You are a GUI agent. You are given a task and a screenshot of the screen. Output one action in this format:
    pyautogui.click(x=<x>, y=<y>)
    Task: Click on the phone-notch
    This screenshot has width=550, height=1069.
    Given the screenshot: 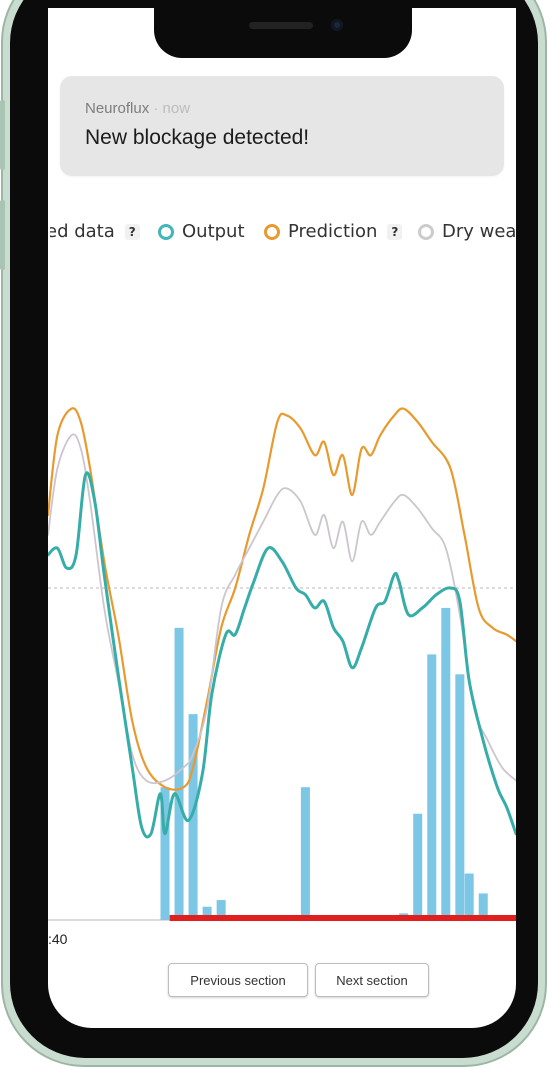 What is the action you would take?
    pyautogui.click(x=283, y=33)
    